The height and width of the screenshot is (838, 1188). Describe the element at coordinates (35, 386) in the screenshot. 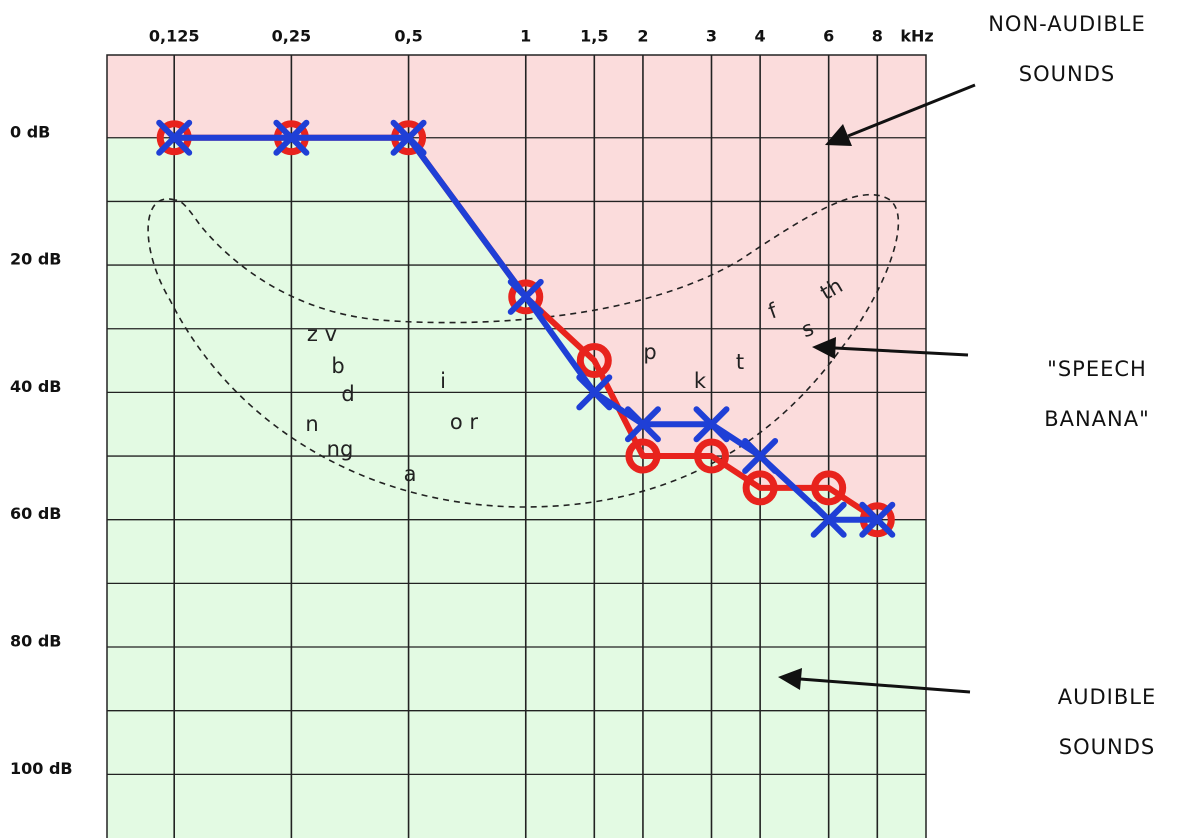

I see `y-tick-label: 40 dB` at that location.